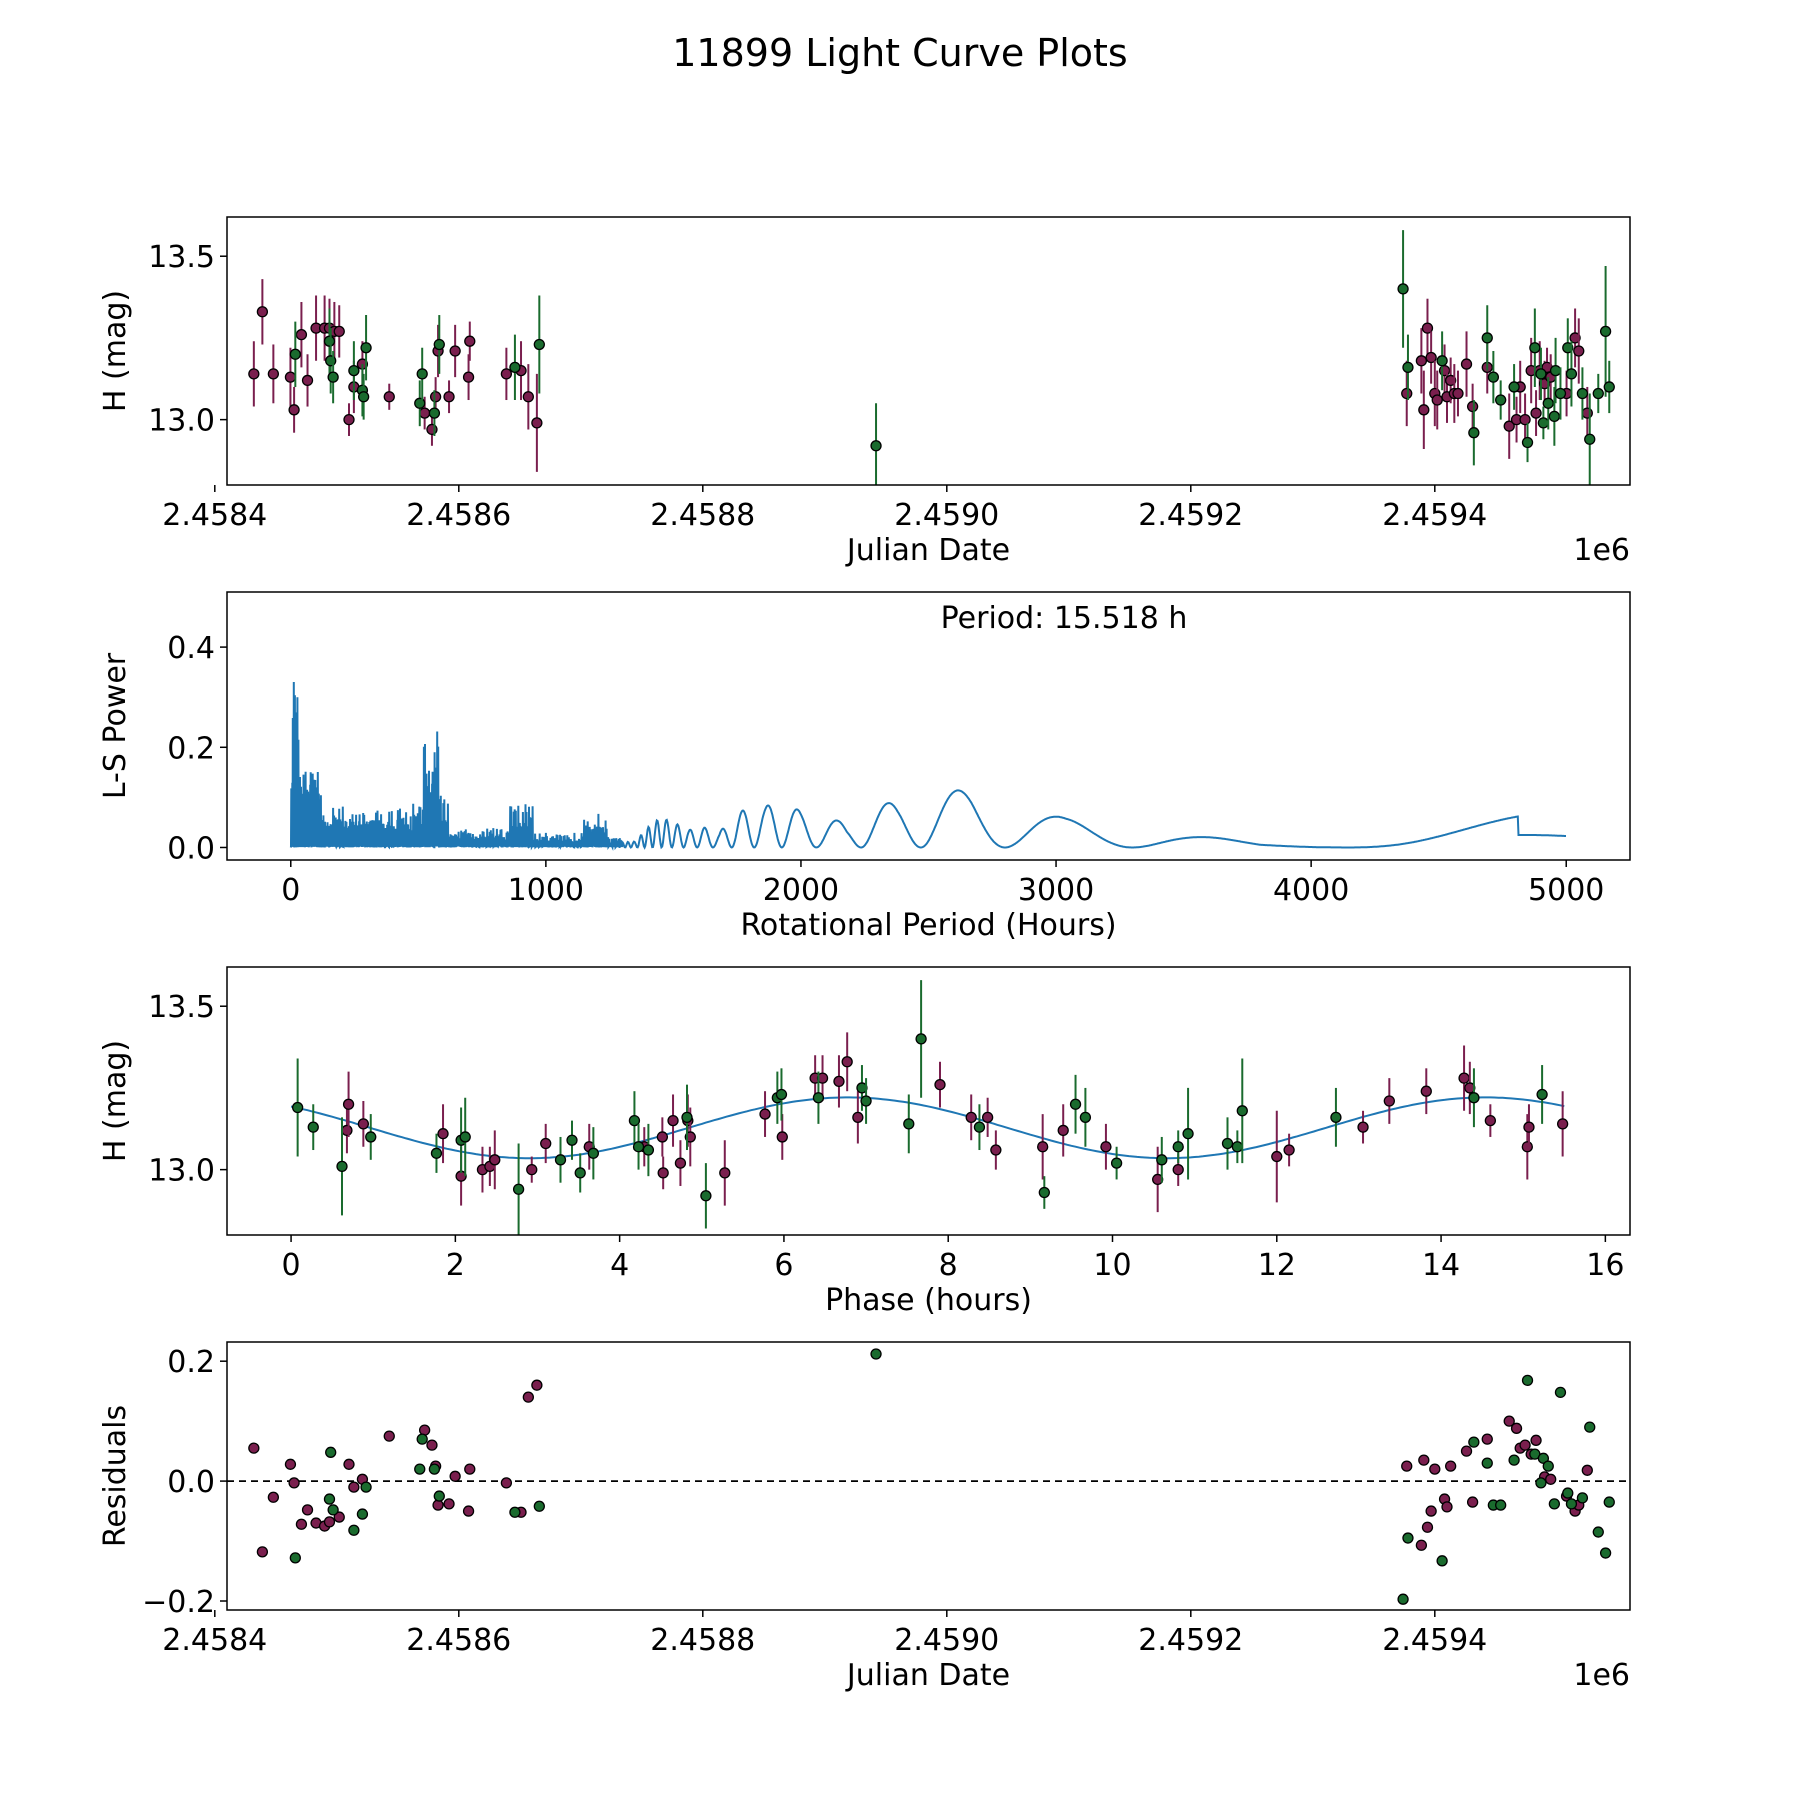 The height and width of the screenshot is (1800, 1800). What do you see at coordinates (458, 1640) in the screenshot?
I see `residuals-xtick-label: 2.4586` at bounding box center [458, 1640].